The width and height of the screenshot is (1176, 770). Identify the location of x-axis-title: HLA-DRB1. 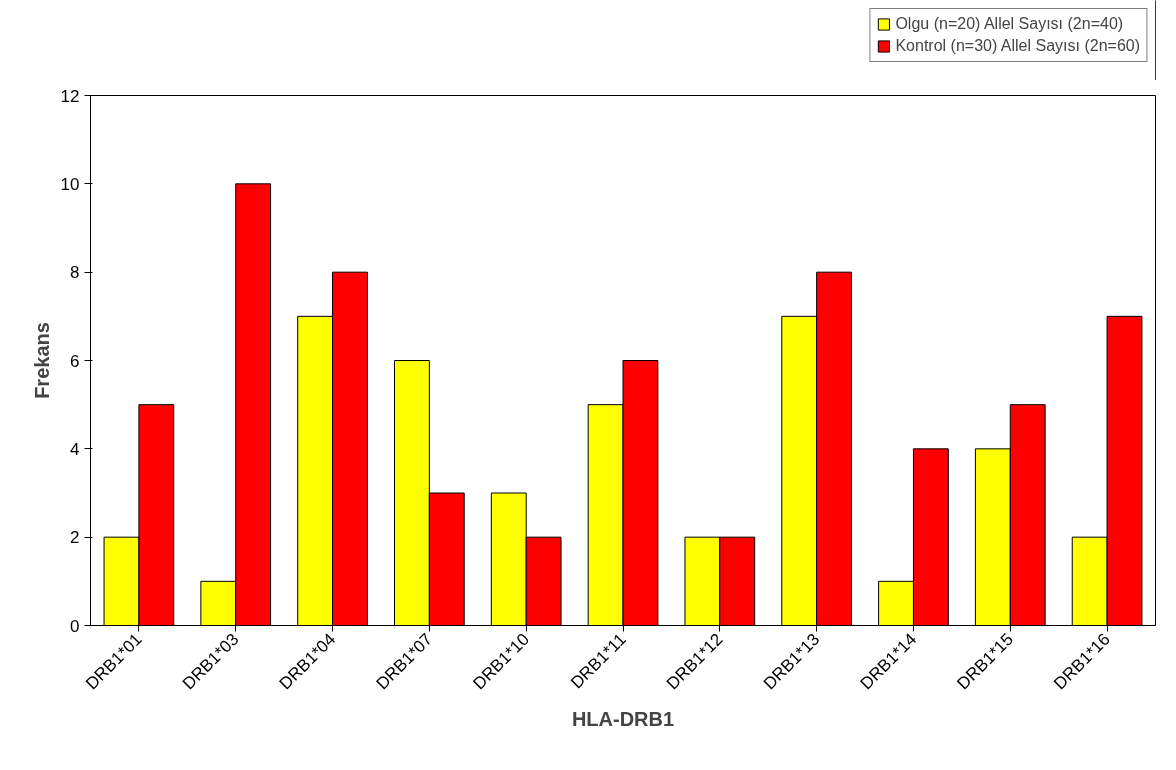
(623, 719).